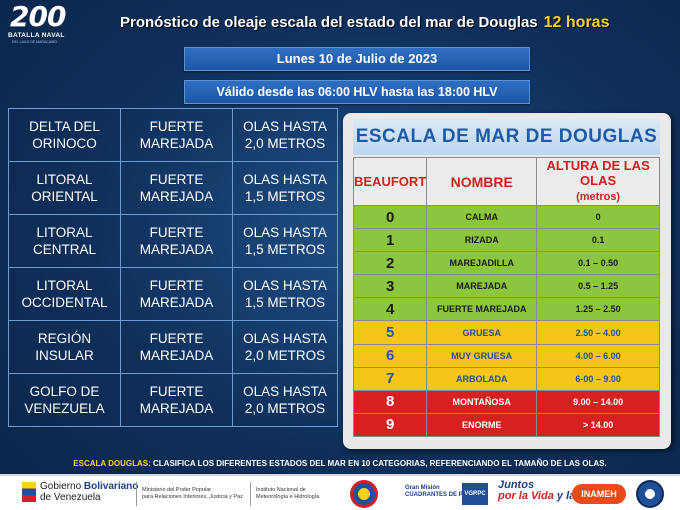 This screenshot has height=510, width=680. Describe the element at coordinates (598, 309) in the screenshot. I see `scale-height: 1.25 – 2.50` at that location.